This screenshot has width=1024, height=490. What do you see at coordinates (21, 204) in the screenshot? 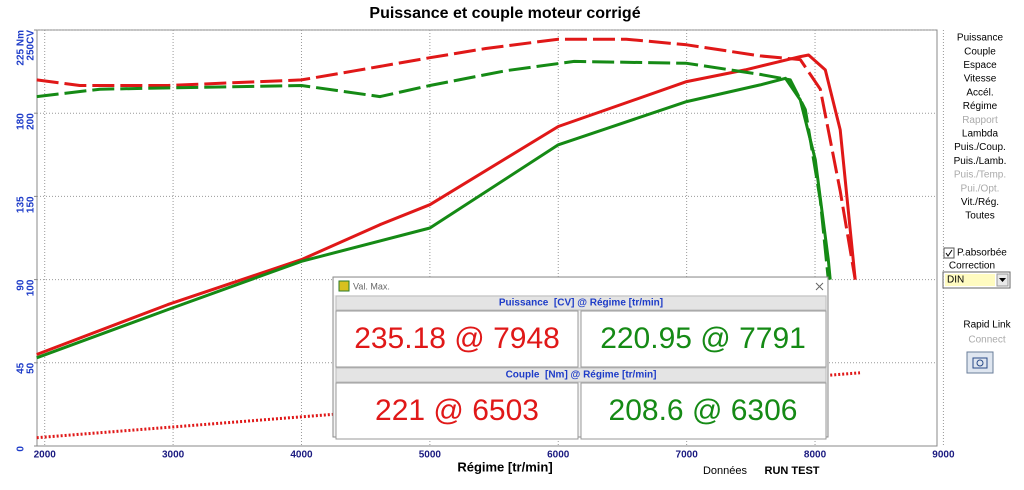
I see `y2-tick-label: 135` at bounding box center [21, 204].